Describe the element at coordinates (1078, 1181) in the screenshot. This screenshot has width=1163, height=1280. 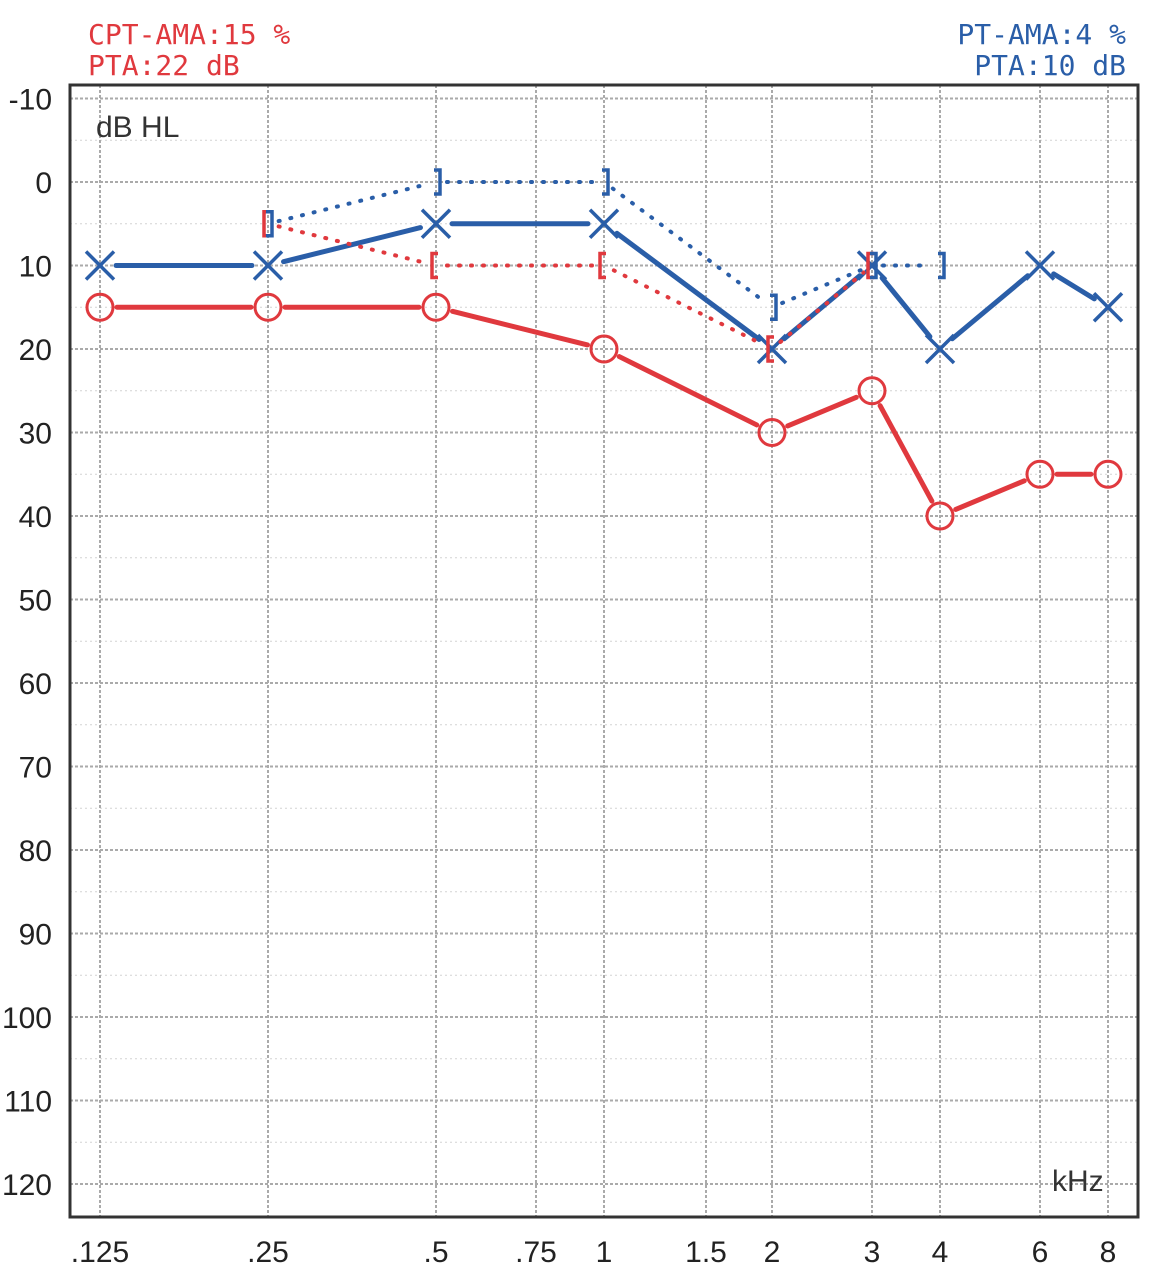
I see `x-axis-label: kHz` at that location.